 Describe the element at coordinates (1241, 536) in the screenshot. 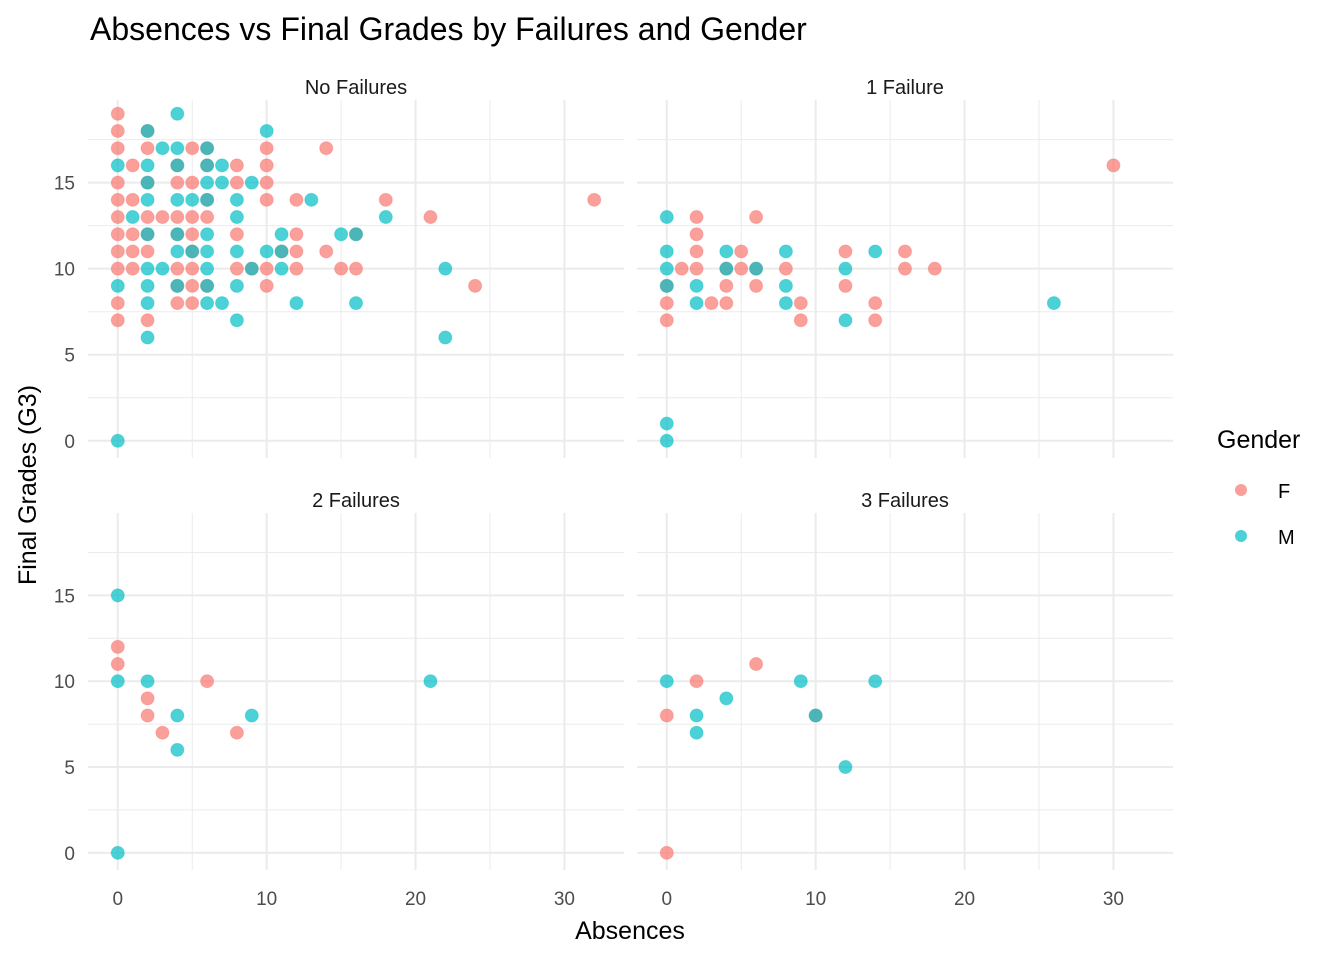

I see `legend-key-m` at that location.